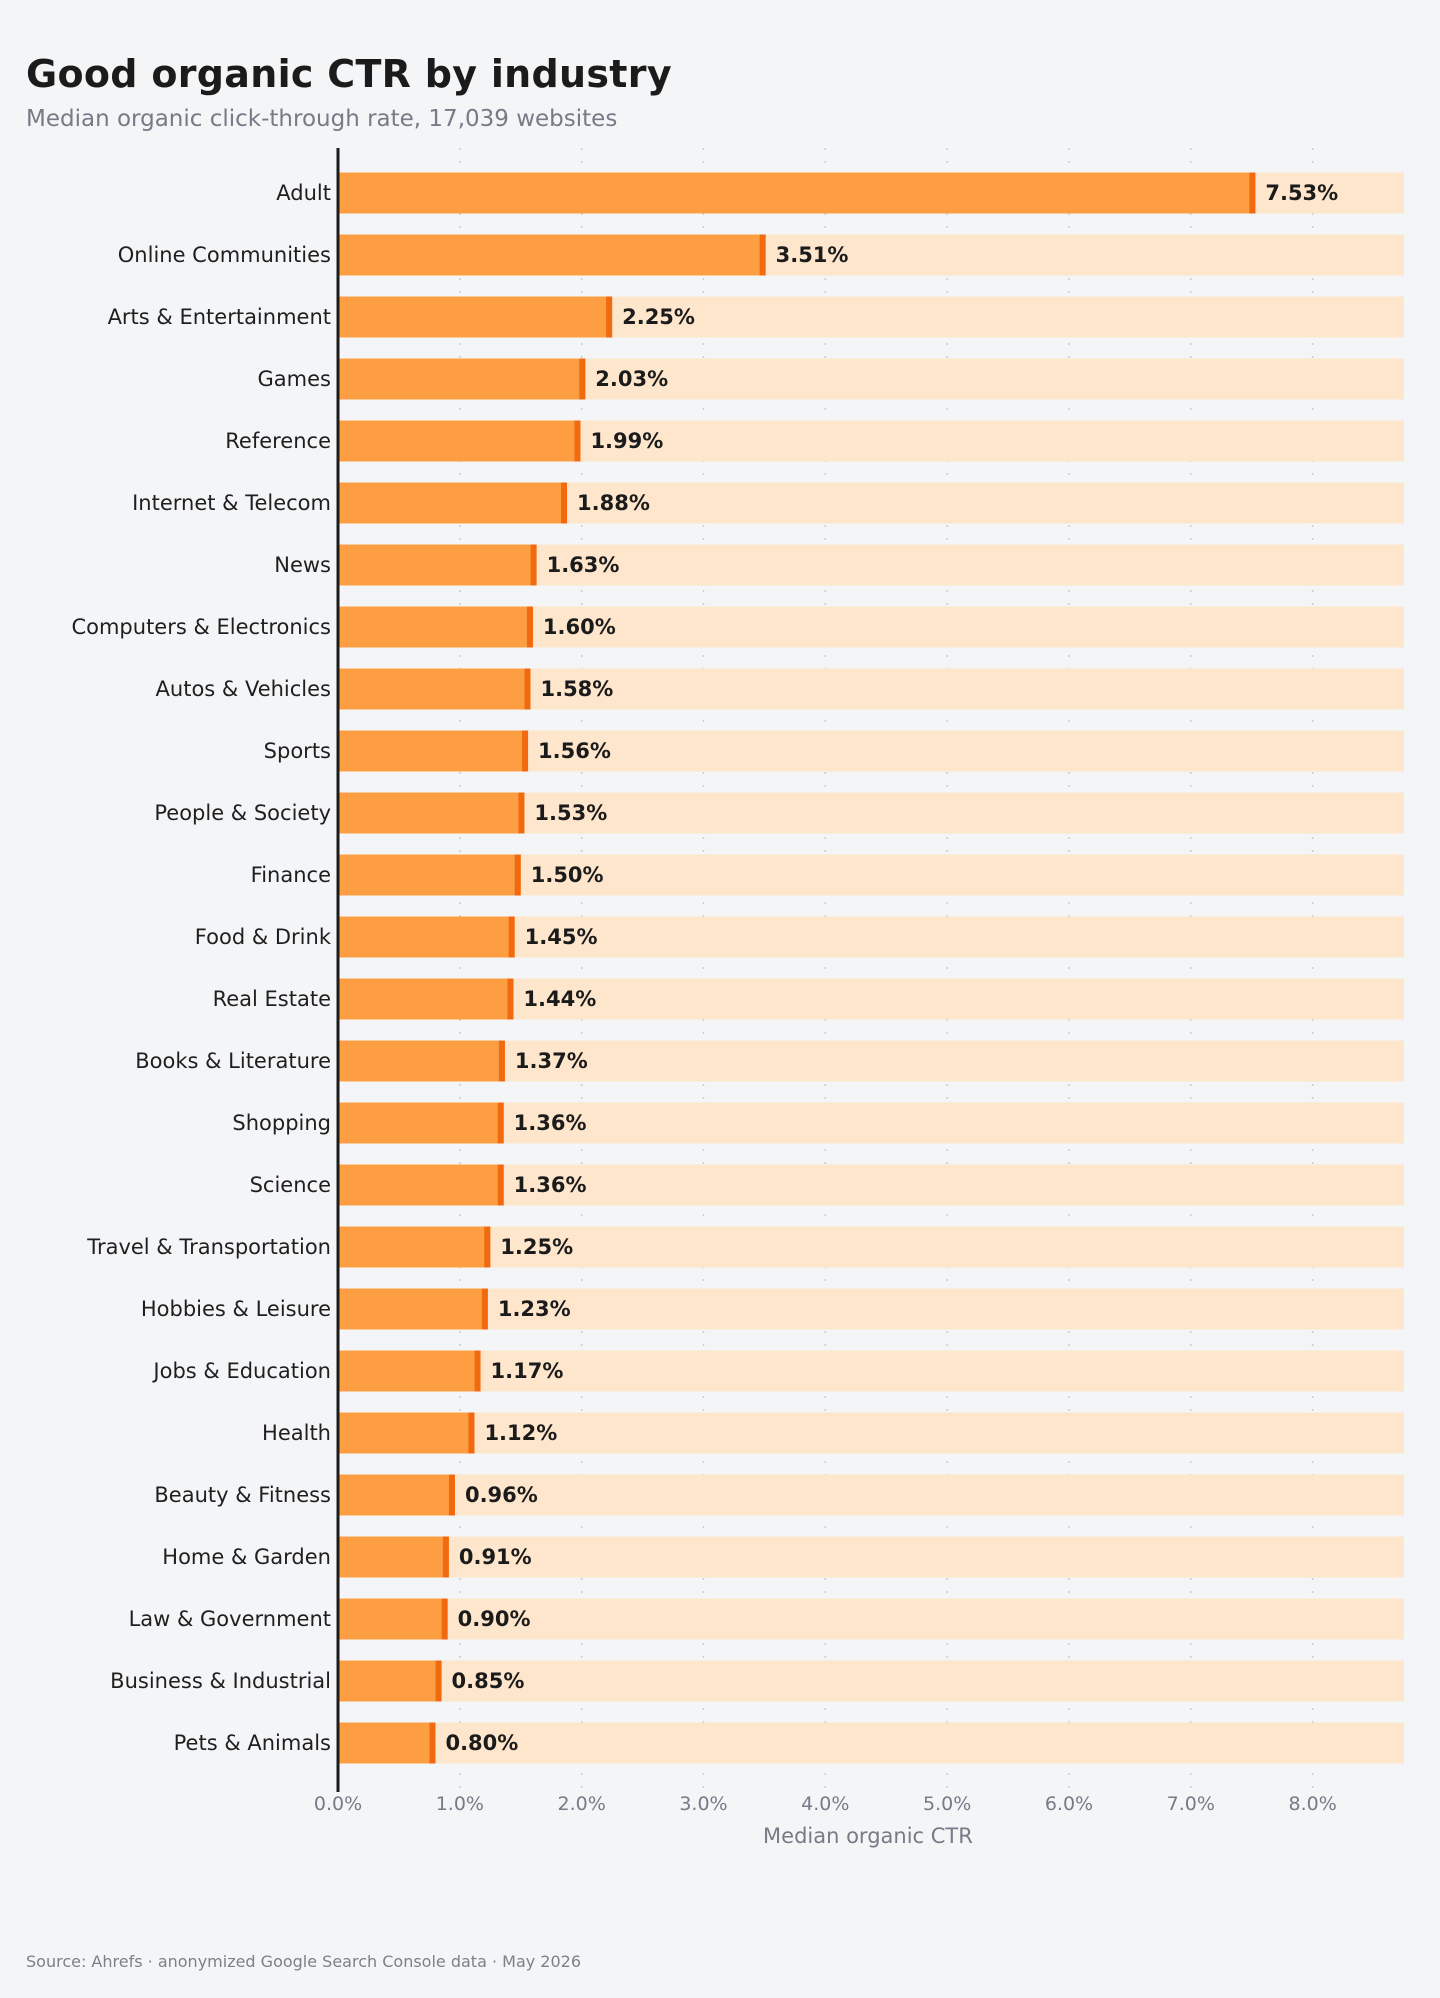 The width and height of the screenshot is (1440, 1998). What do you see at coordinates (561, 937) in the screenshot?
I see `value-label: 1.45%` at bounding box center [561, 937].